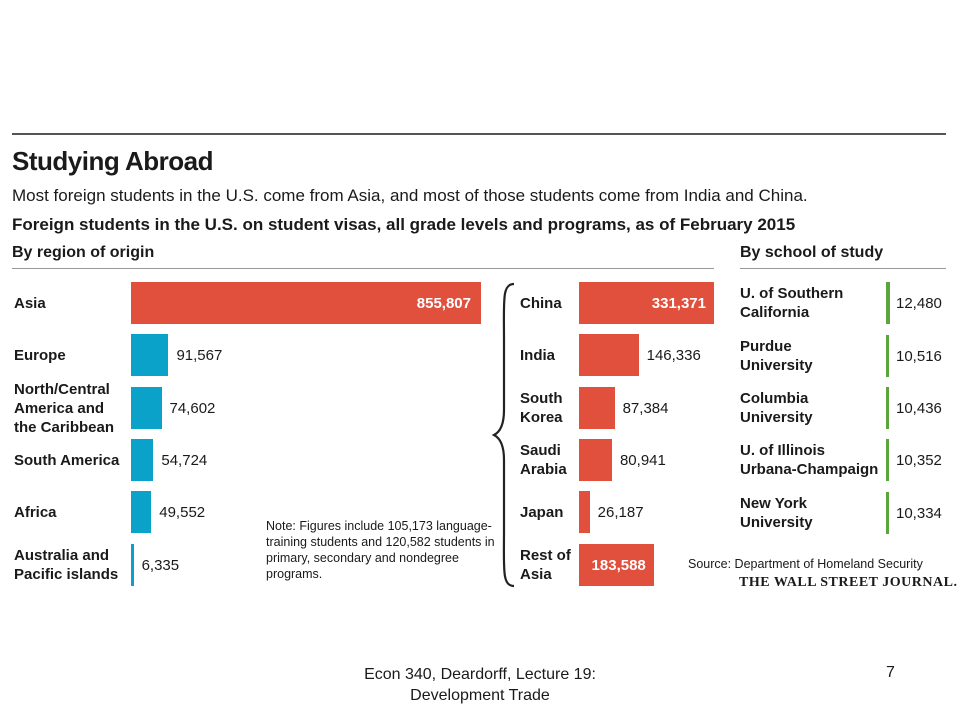  I want to click on category-label: Rest of Asia, so click(545, 565).